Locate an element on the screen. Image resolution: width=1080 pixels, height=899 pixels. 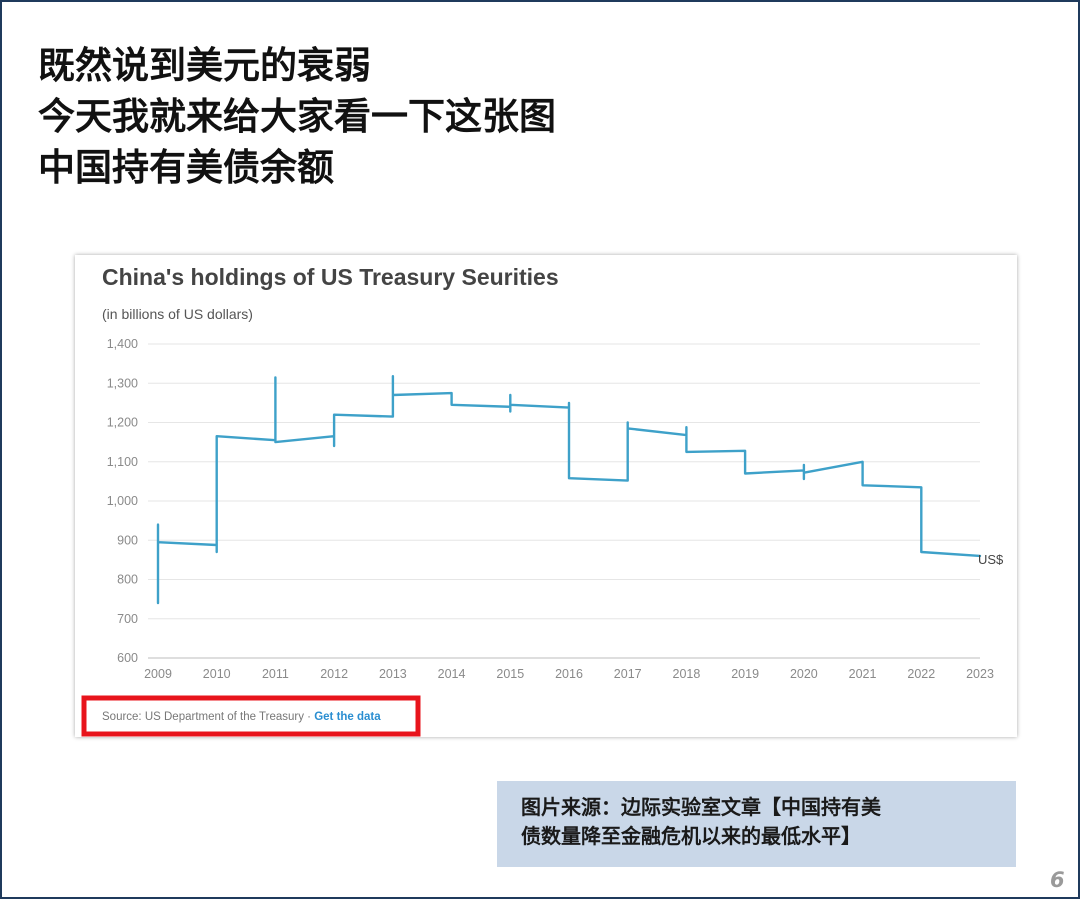
x-tick-label: 2022 is located at coordinates (921, 674).